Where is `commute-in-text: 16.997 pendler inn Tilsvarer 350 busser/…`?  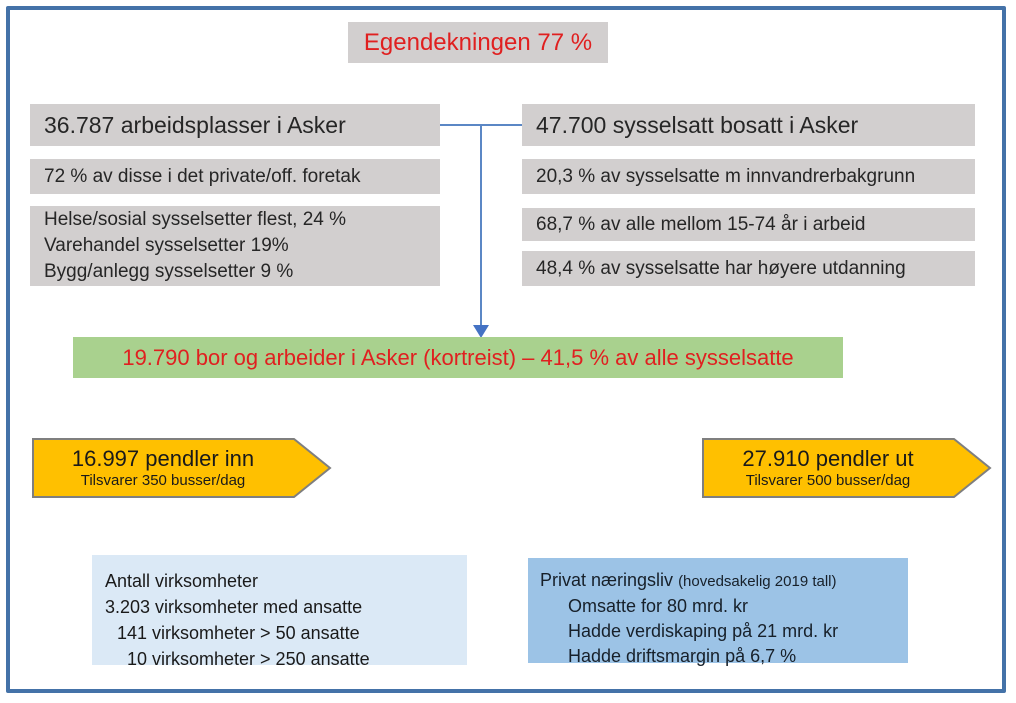 commute-in-text: 16.997 pendler inn Tilsvarer 350 busser/… is located at coordinates (163, 468).